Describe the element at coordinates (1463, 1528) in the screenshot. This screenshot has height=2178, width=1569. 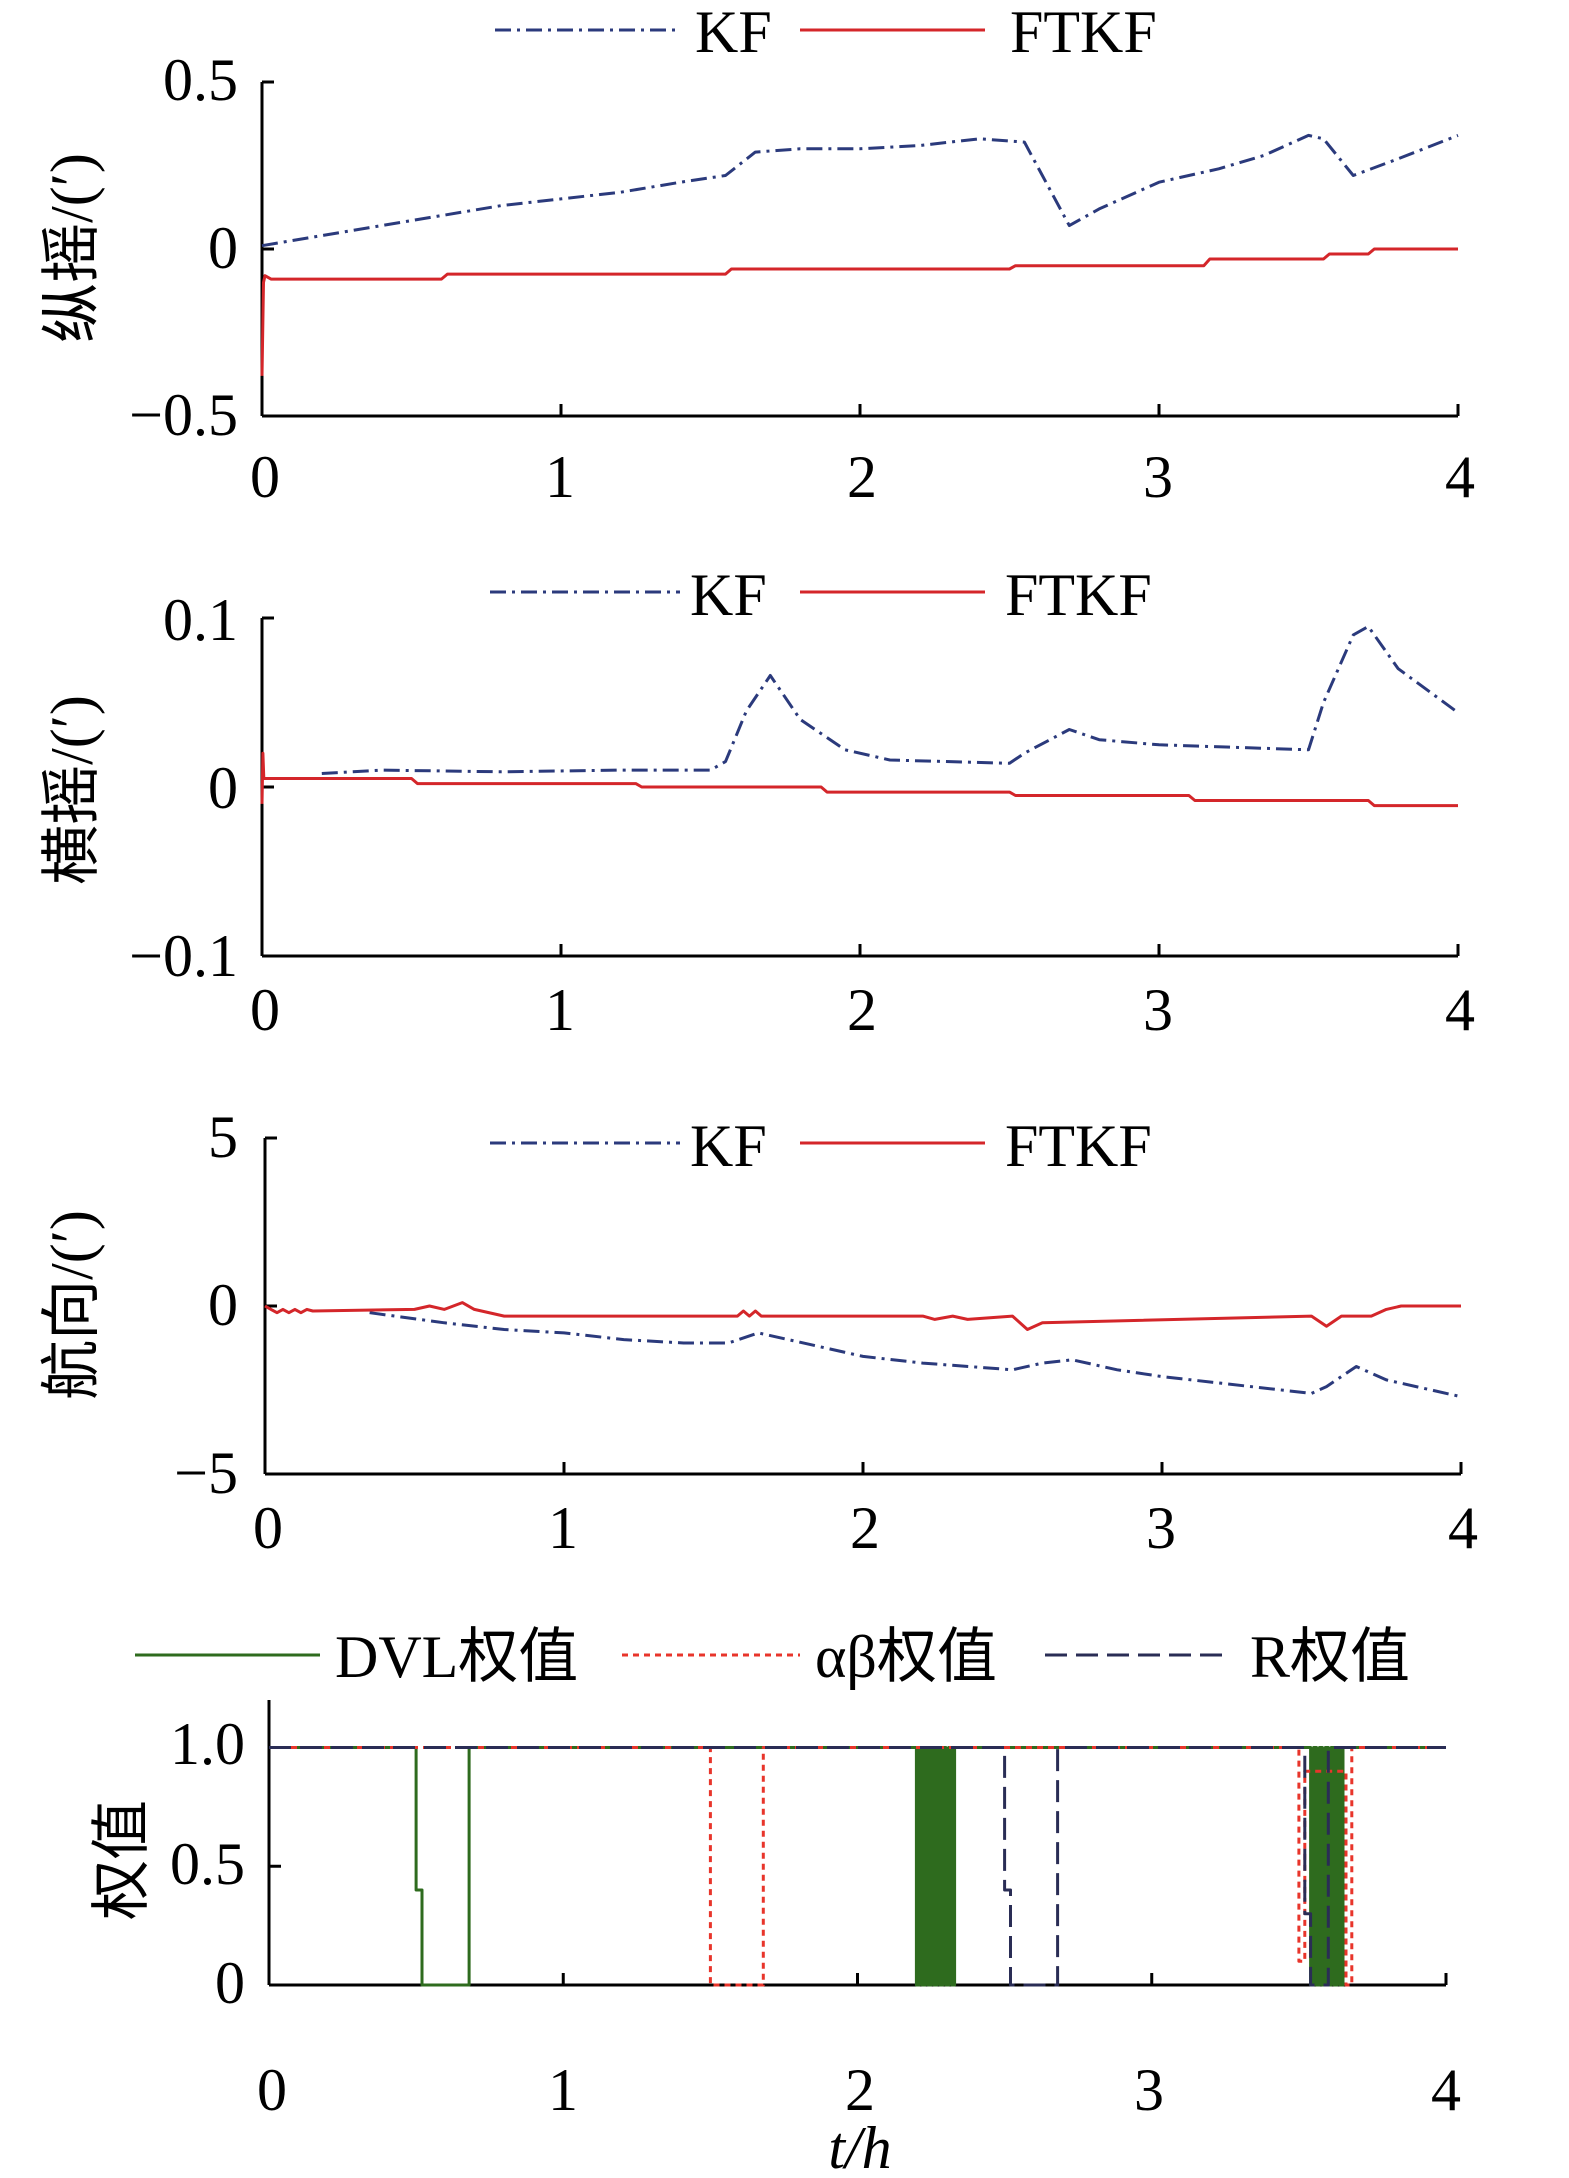
I see `heading-x-tick-label: 4` at that location.